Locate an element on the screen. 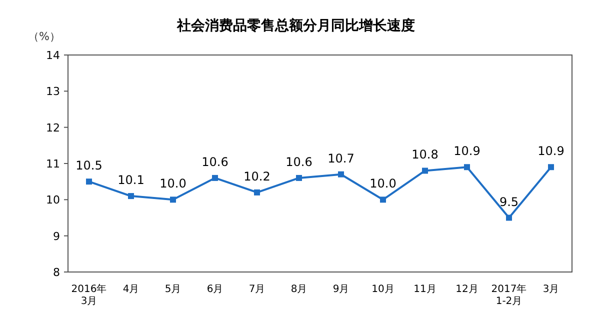  x-tick-label: 4月 is located at coordinates (131, 289).